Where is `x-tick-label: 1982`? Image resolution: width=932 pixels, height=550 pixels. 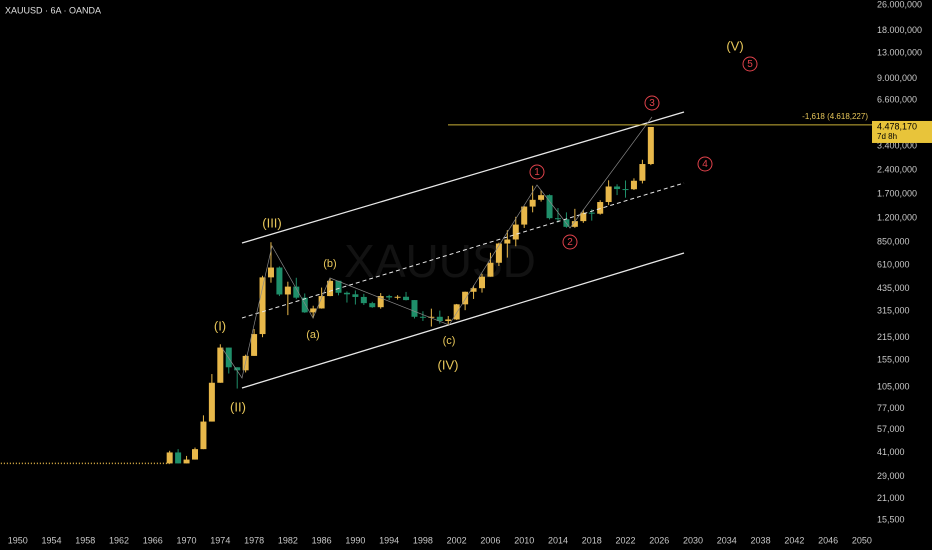 x-tick-label: 1982 is located at coordinates (288, 540).